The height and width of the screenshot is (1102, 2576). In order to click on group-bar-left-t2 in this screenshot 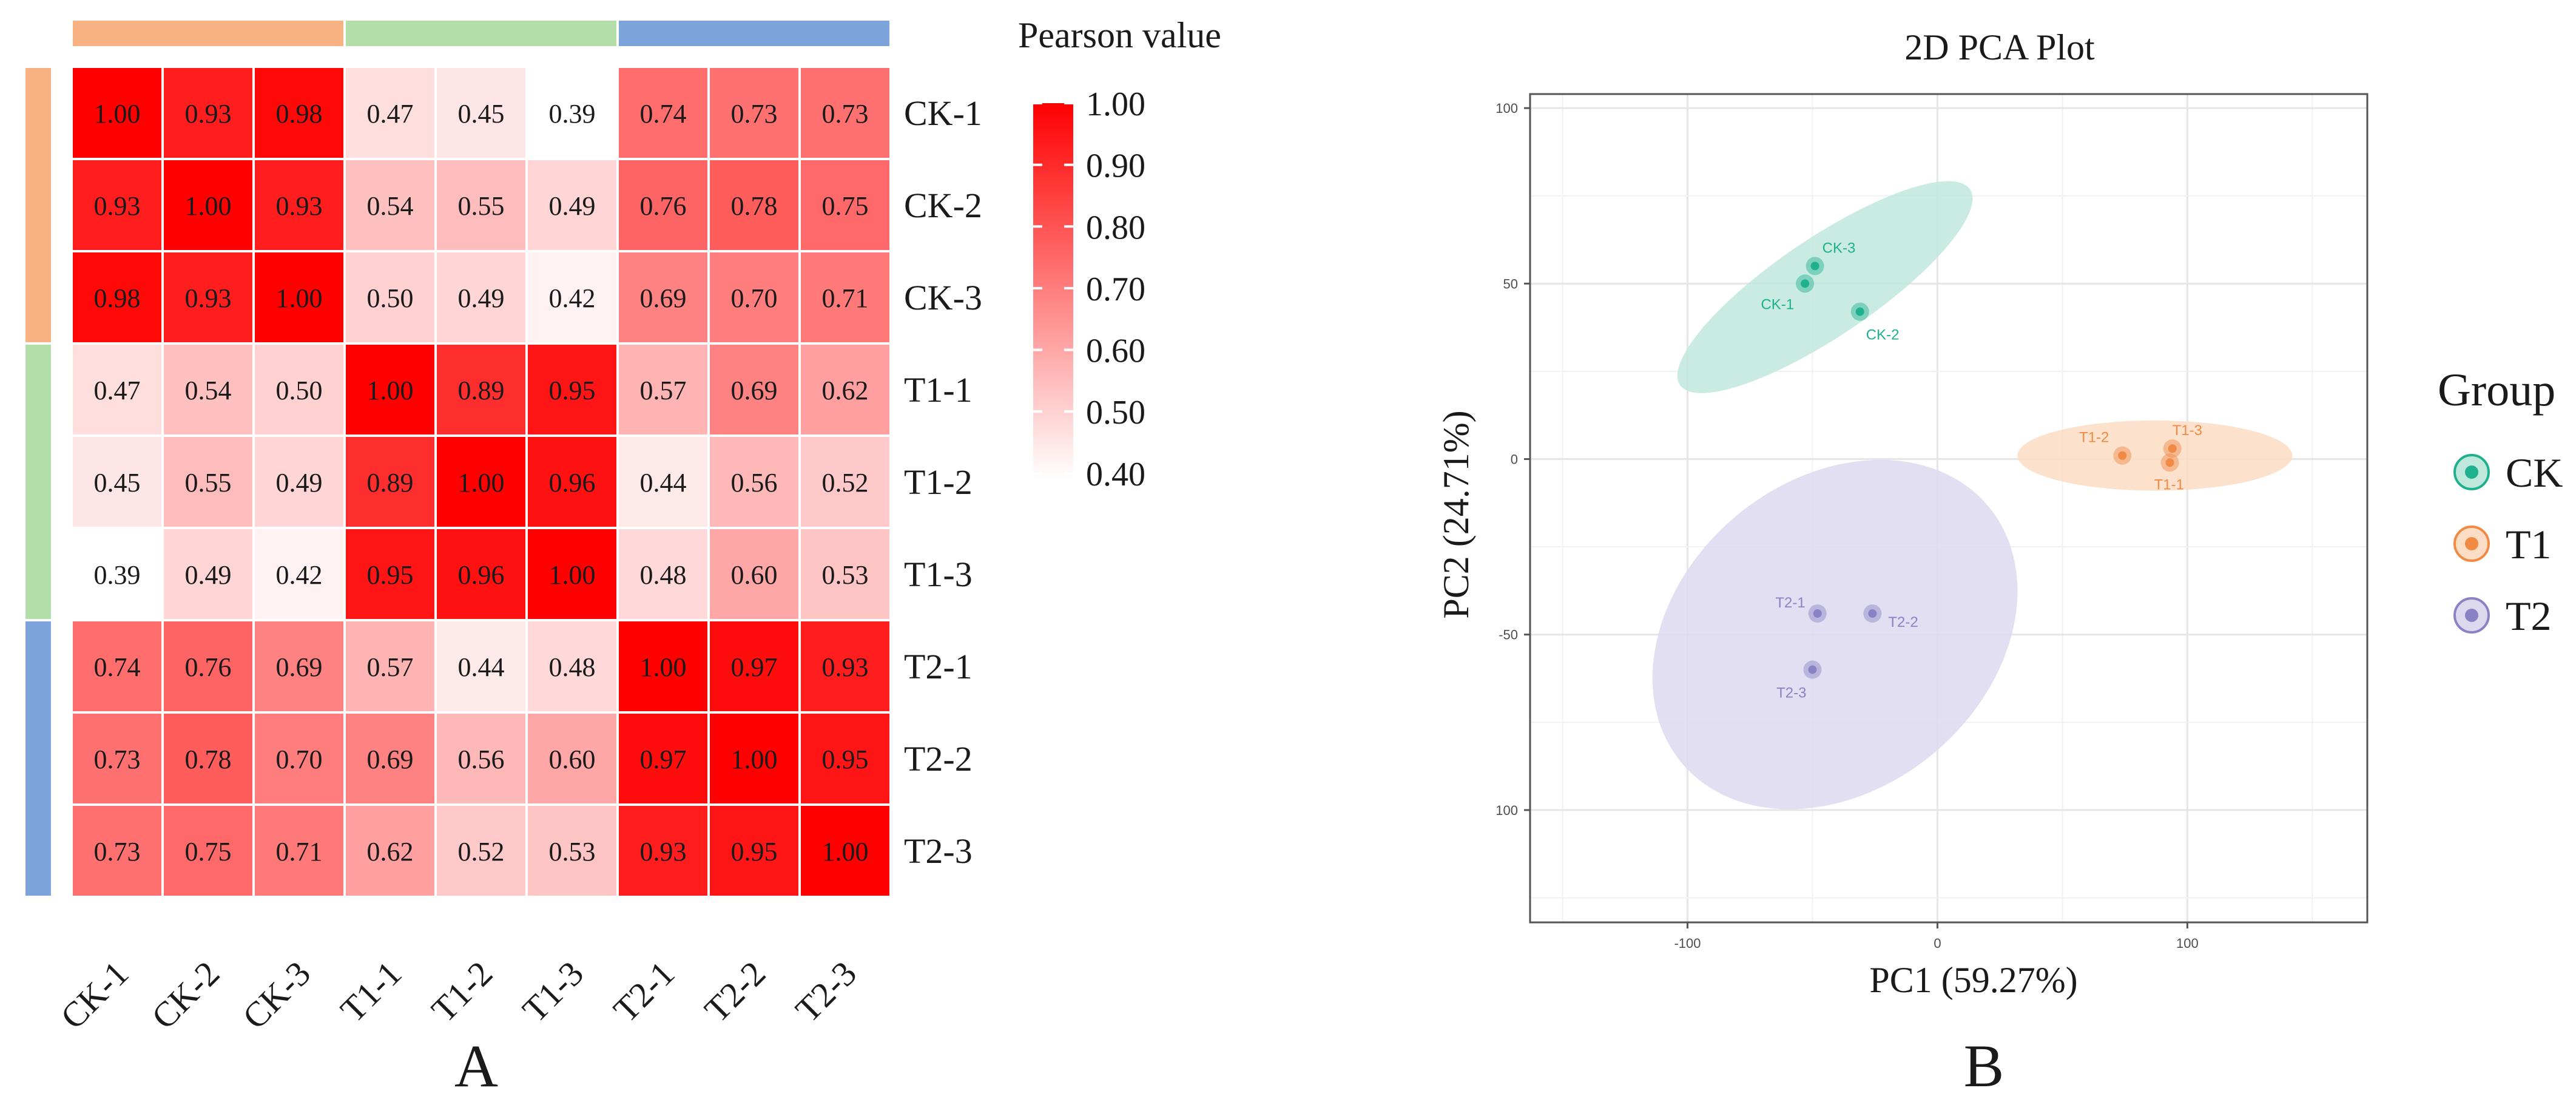, I will do `click(38, 758)`.